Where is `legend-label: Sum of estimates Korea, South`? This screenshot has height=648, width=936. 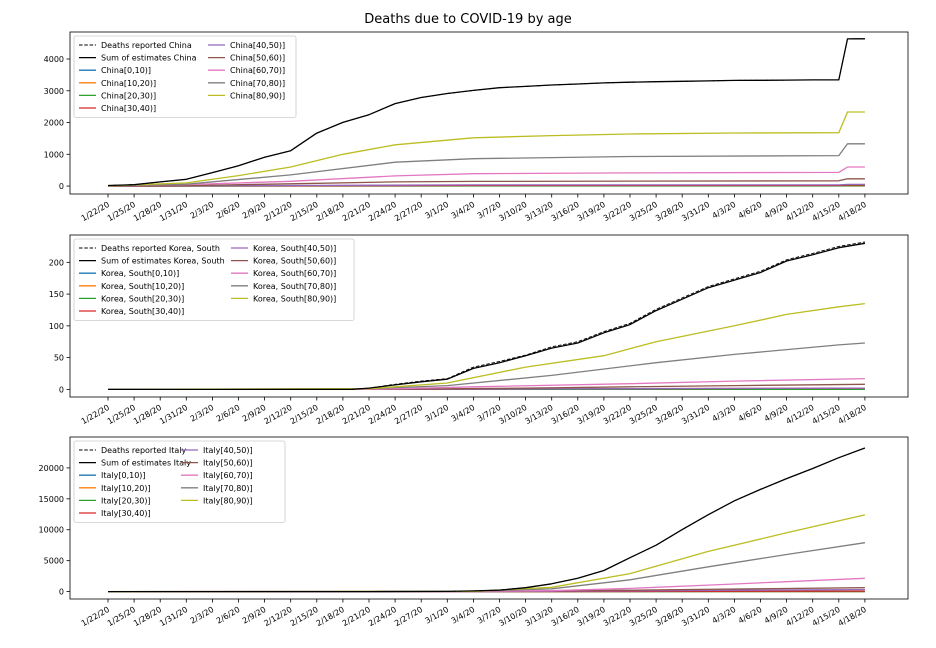 legend-label: Sum of estimates Korea, South is located at coordinates (163, 261).